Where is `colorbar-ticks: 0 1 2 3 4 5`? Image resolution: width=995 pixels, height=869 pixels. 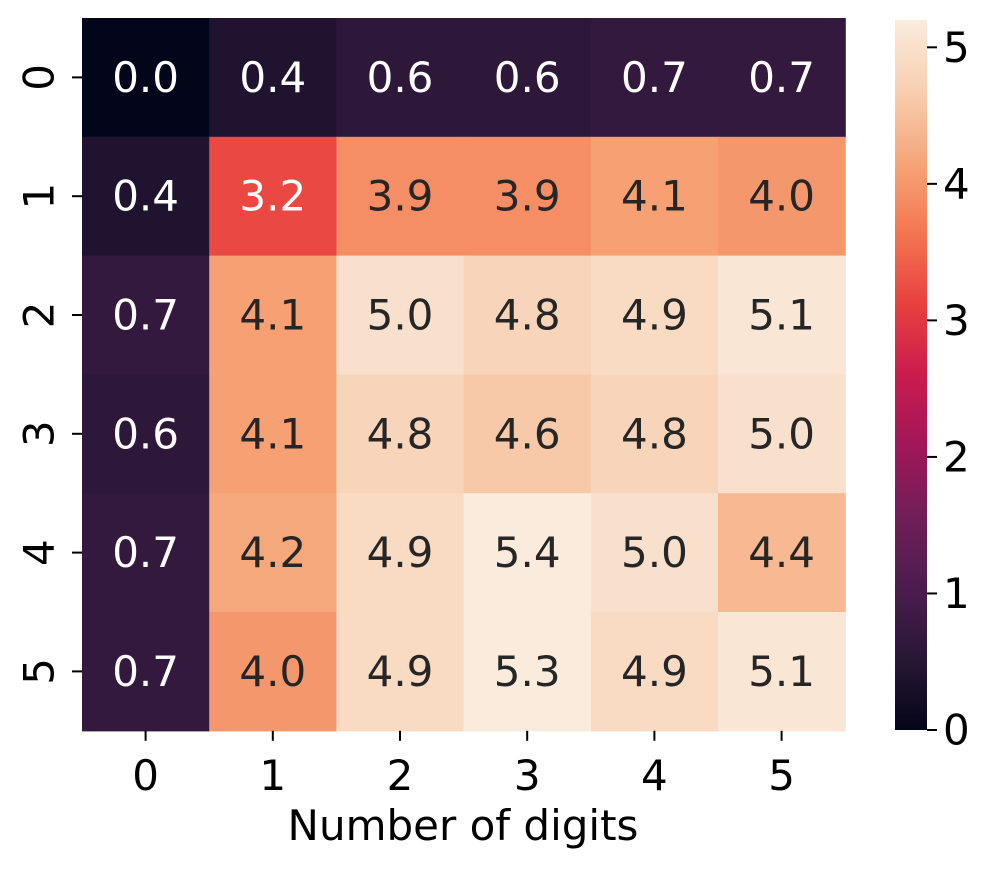 colorbar-ticks: 0 1 2 3 4 5 is located at coordinates (948, 389).